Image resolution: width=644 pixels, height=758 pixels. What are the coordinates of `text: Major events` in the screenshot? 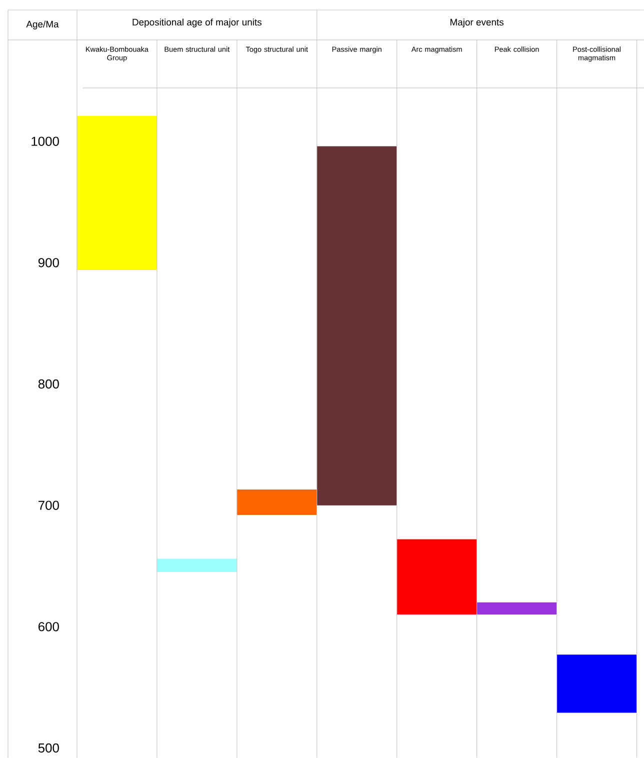 It's located at (477, 23).